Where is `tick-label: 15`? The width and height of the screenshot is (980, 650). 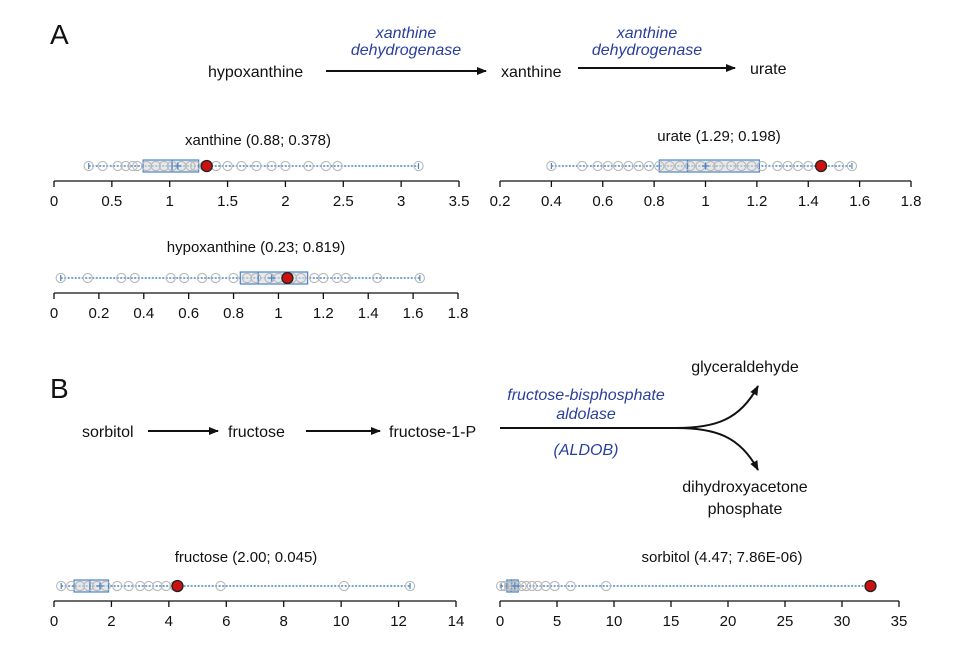
tick-label: 15 is located at coordinates (671, 621).